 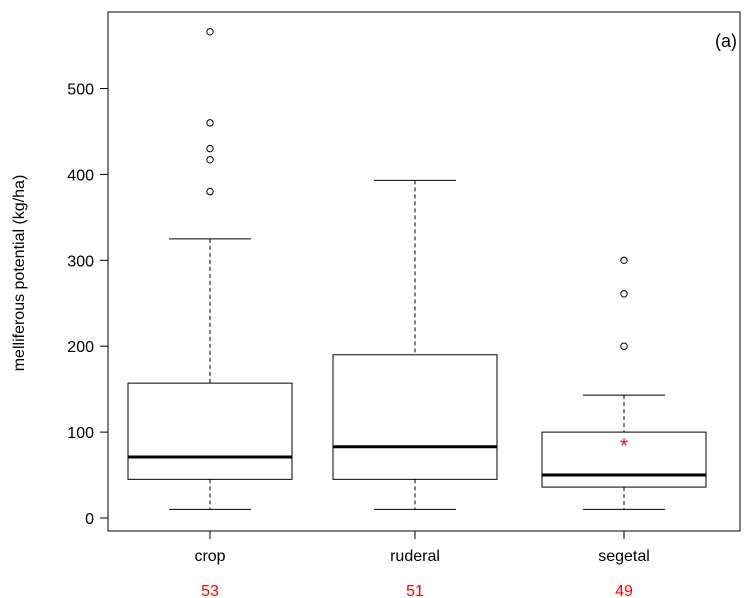 What do you see at coordinates (726, 41) in the screenshot?
I see `panel-label: (a)` at bounding box center [726, 41].